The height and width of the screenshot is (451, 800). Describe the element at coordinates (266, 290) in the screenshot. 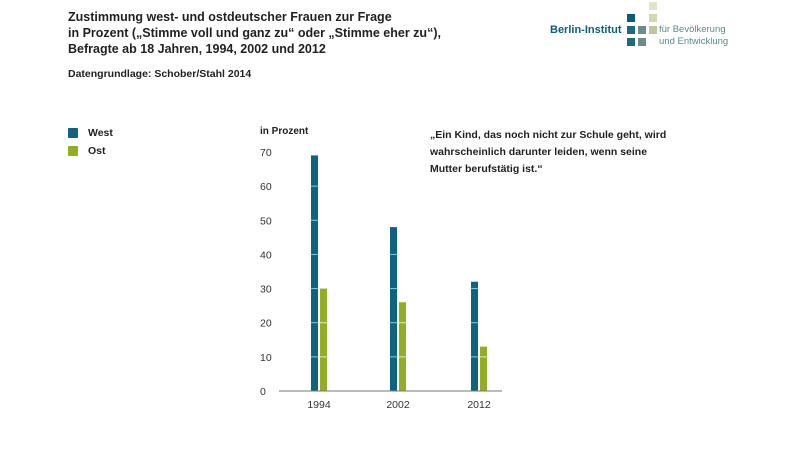

I see `y-tick-label: 30` at that location.